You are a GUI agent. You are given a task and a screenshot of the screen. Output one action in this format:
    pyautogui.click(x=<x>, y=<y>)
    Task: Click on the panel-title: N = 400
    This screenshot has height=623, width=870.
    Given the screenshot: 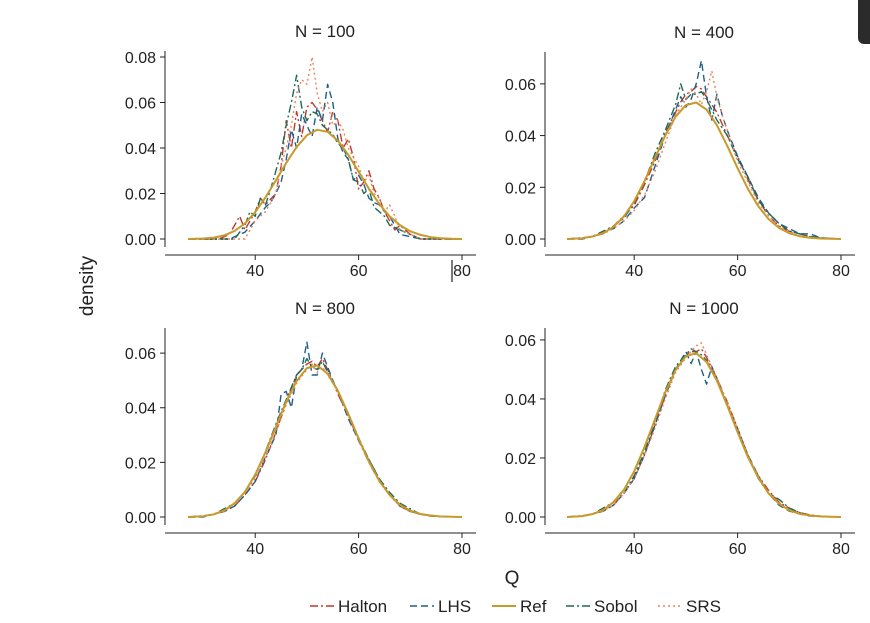 What is the action you would take?
    pyautogui.click(x=704, y=32)
    